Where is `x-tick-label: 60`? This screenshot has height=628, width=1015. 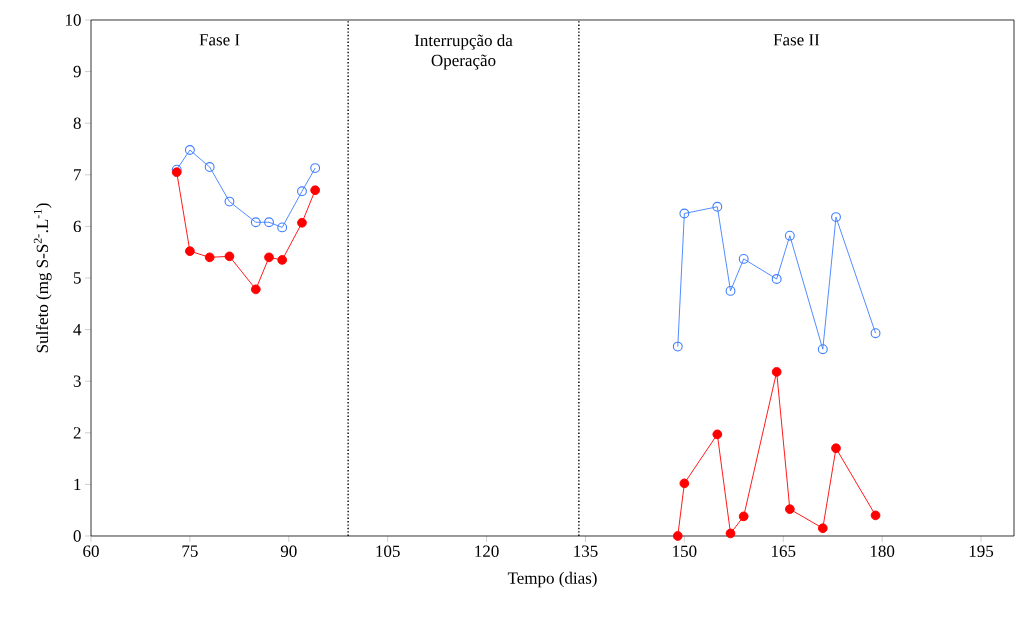
x-tick-label: 60 is located at coordinates (91, 551).